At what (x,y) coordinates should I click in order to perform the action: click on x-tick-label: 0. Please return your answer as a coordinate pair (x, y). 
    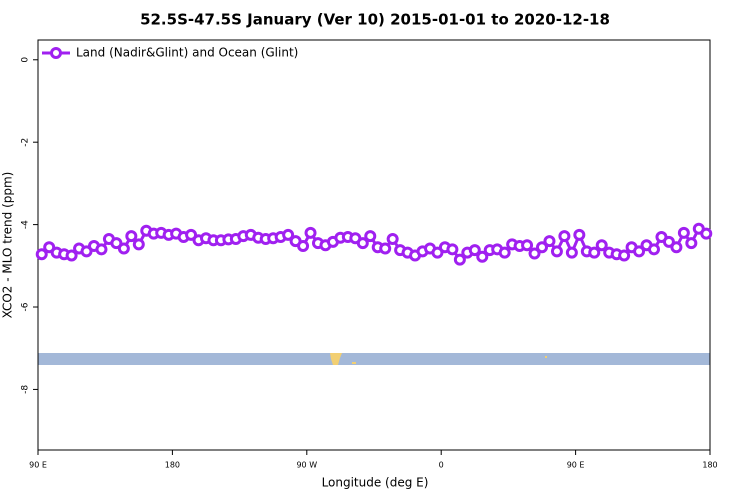
    Looking at the image, I should click on (441, 465).